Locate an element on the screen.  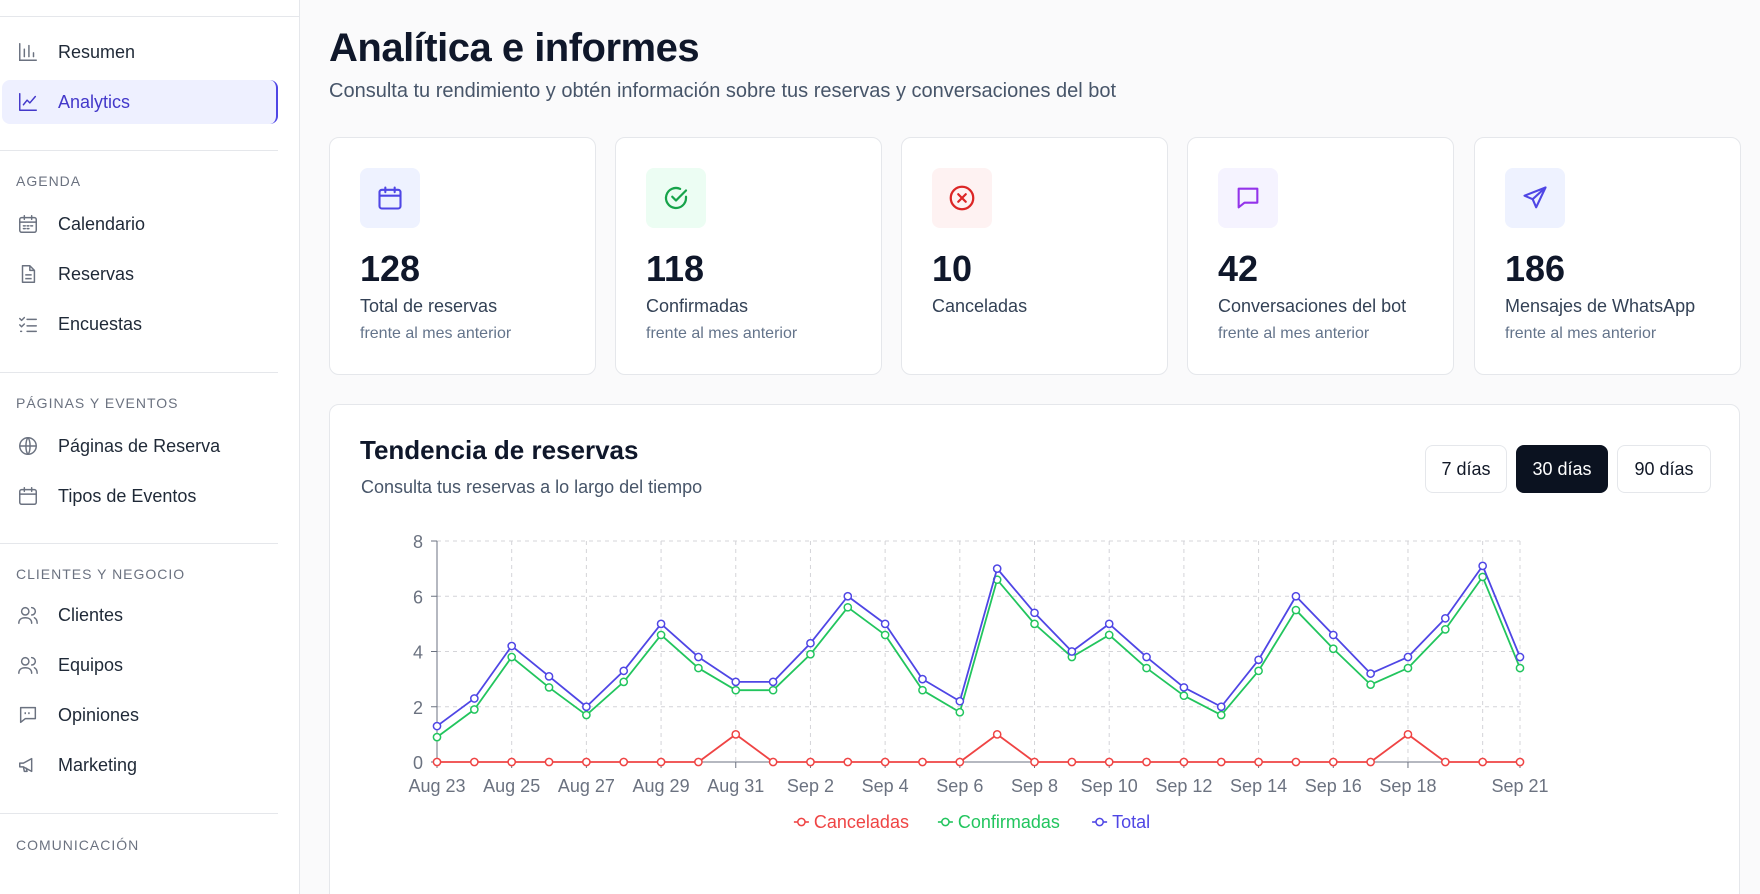
sidebar-item-tipos-de-eventos: Tipos de Eventos is located at coordinates (140, 496).